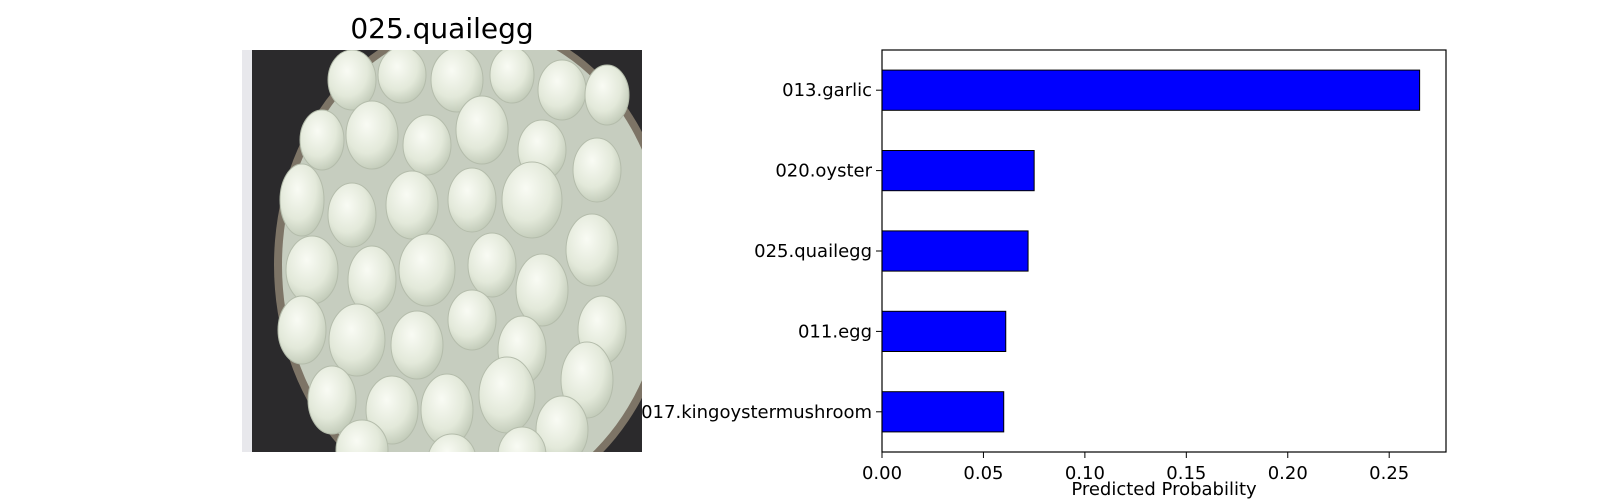 The image size is (1600, 500). I want to click on y-tick-label: 013.garlic, so click(827, 90).